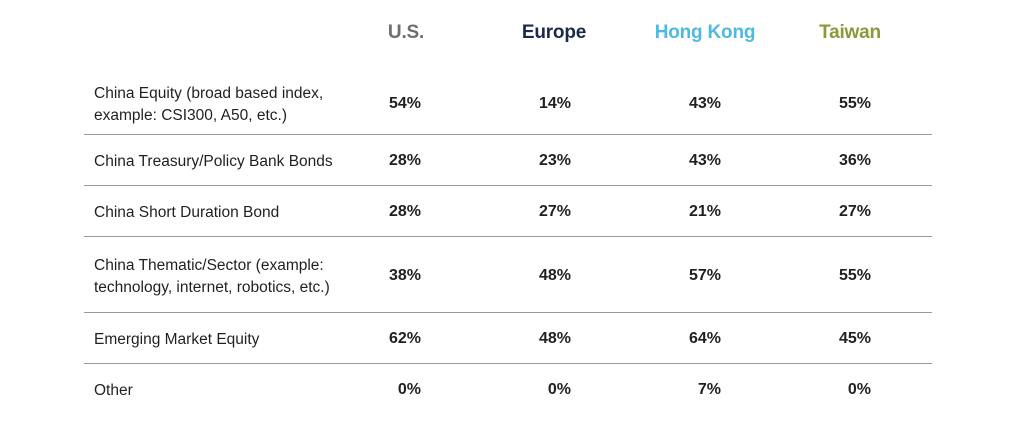 This screenshot has height=429, width=1024. Describe the element at coordinates (404, 275) in the screenshot. I see `table-cell: 38%` at that location.